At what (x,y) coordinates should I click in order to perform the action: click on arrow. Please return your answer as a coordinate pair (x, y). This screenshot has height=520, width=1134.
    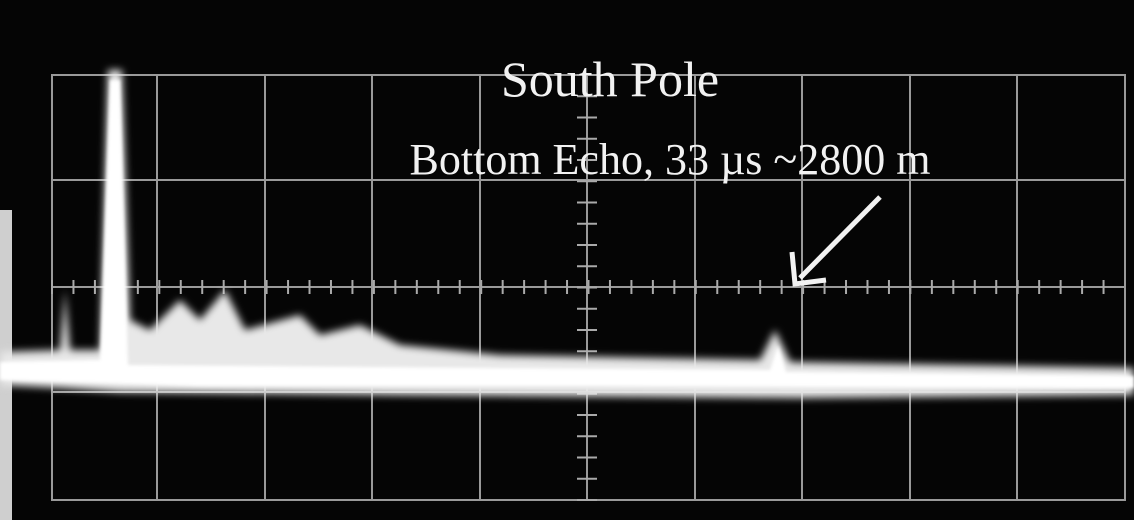
    Looking at the image, I should click on (835, 241).